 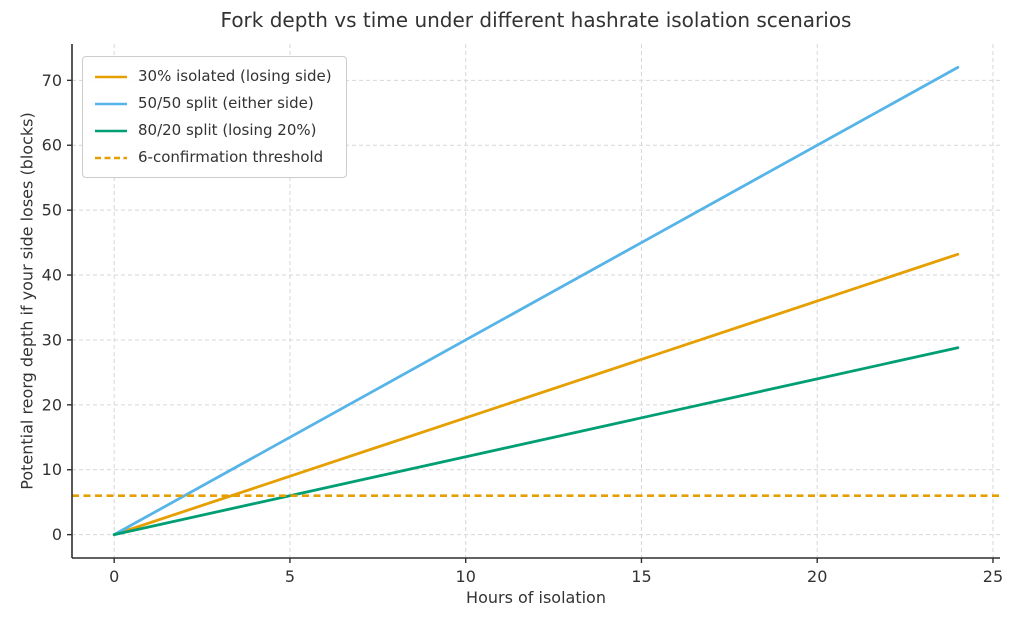 I want to click on y-tick-label: 0, so click(x=57, y=534).